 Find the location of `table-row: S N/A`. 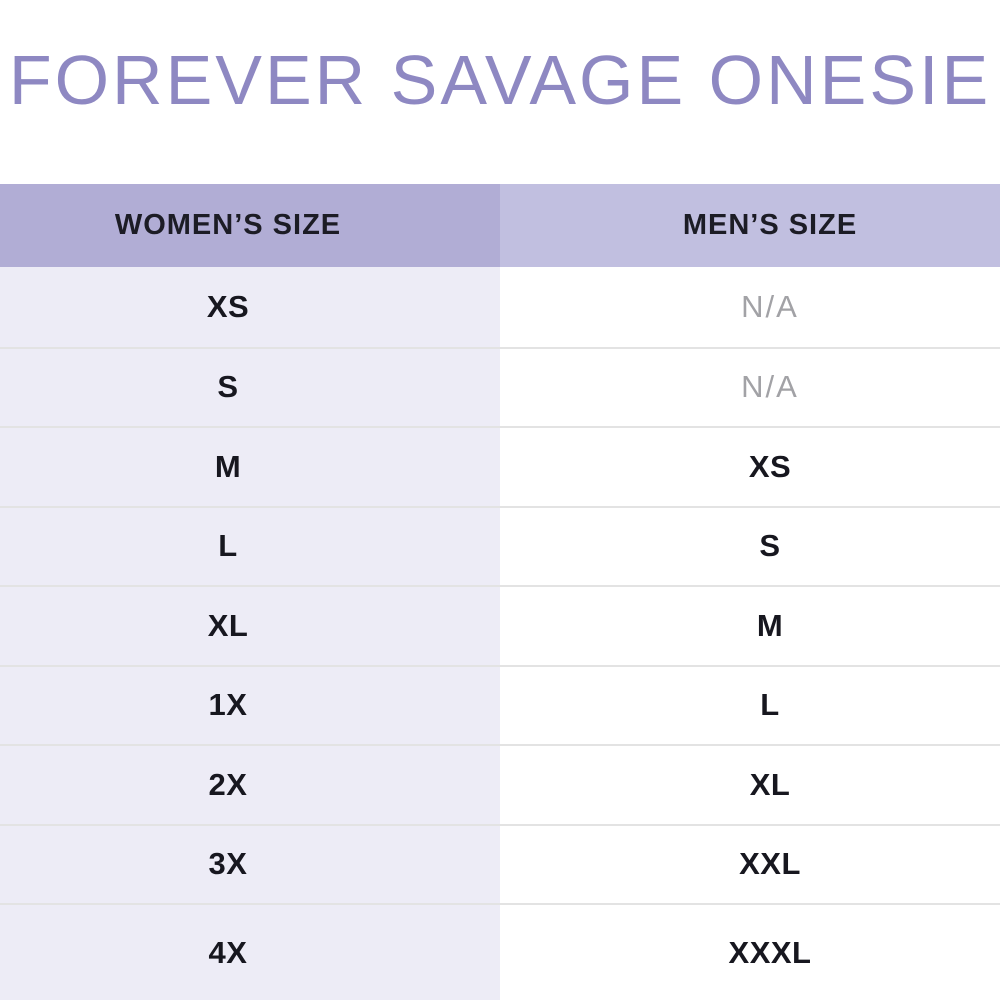

table-row: S N/A is located at coordinates (500, 386).